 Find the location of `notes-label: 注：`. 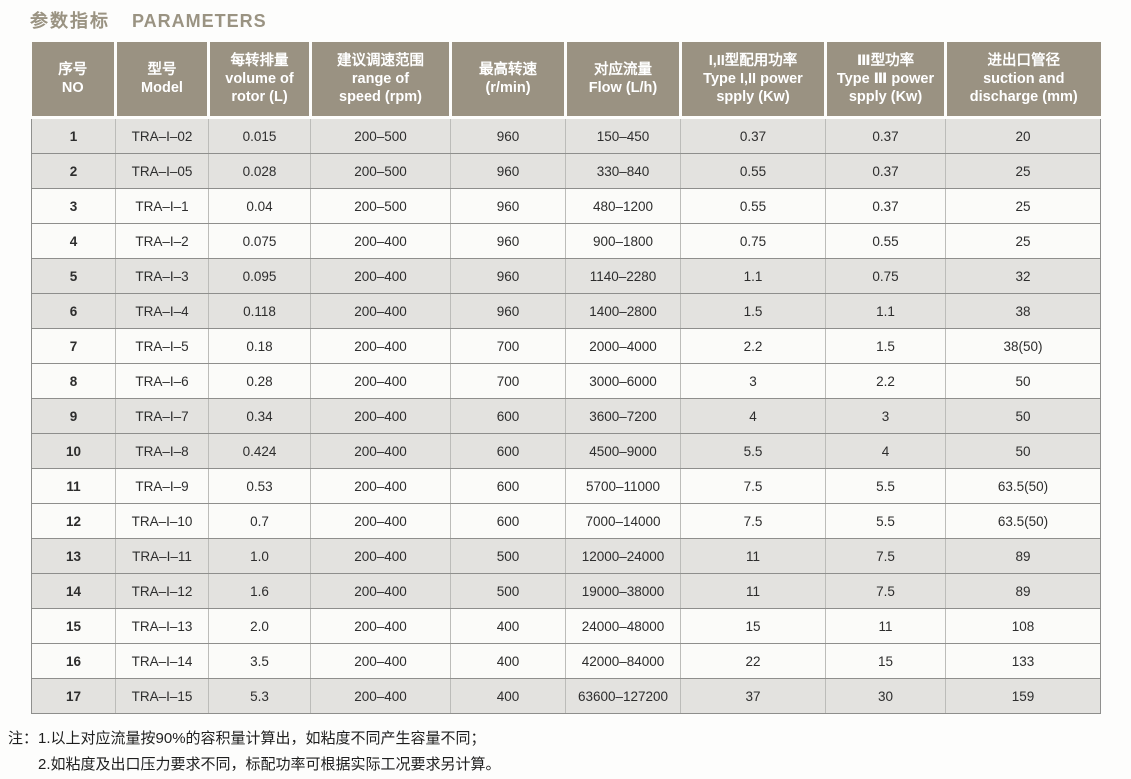

notes-label: 注： is located at coordinates (23, 738).